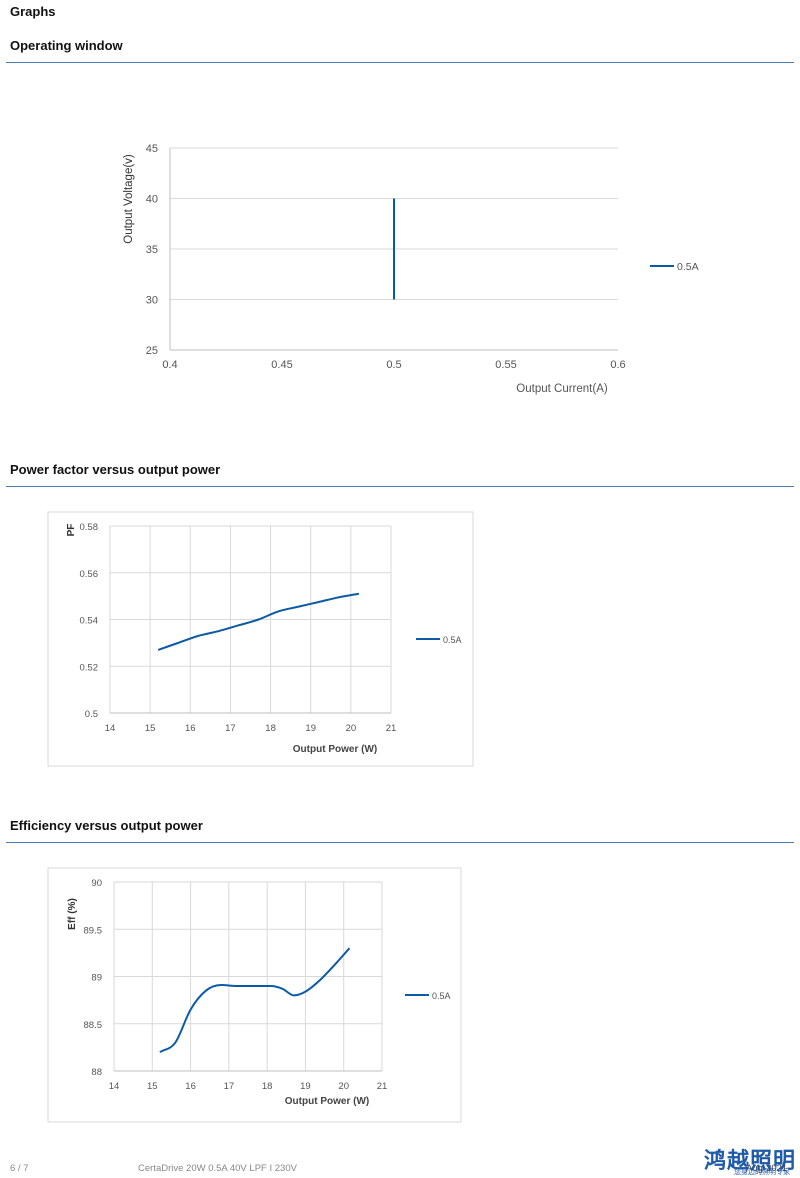  Describe the element at coordinates (767, 1168) in the screenshot. I see `document-date: Aug-2021` at that location.